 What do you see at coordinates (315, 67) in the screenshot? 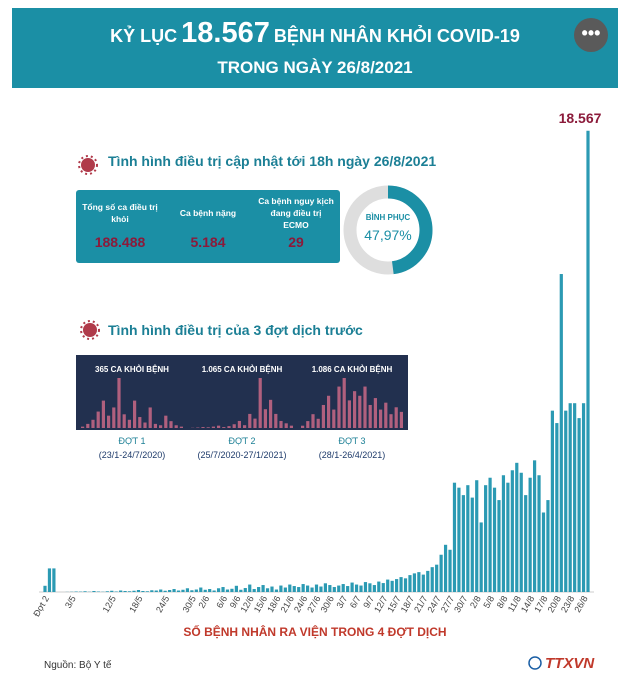
I see `subtitle: TRONG NGÀY 26/8/2021` at bounding box center [315, 67].